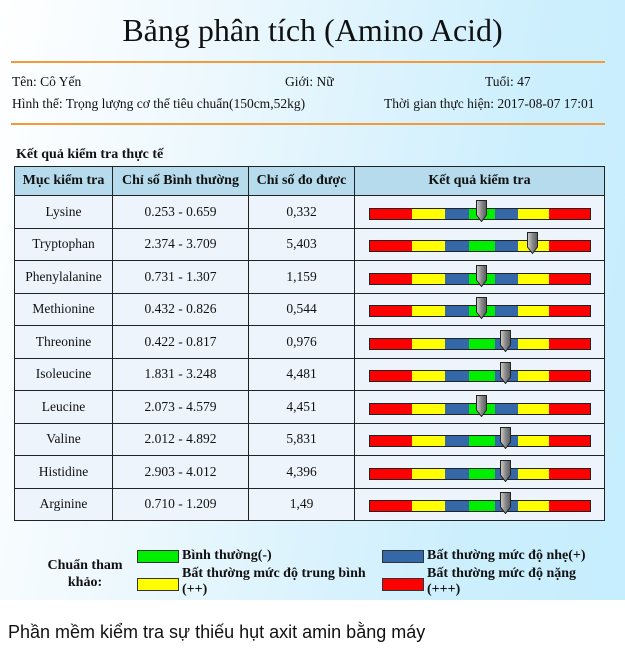 Image resolution: width=625 pixels, height=653 pixels. I want to click on table-row: Arginine 0.710 - 1.209 1,49, so click(309, 504).